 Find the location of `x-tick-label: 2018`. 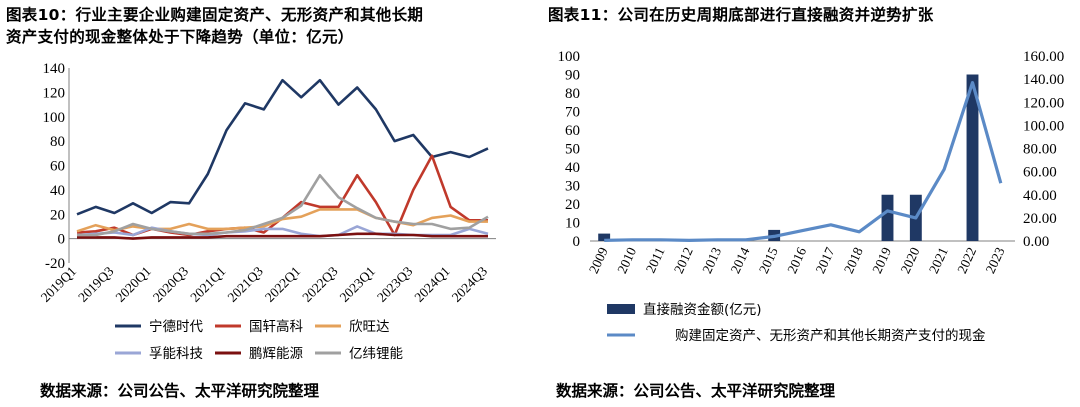

x-tick-label: 2018 is located at coordinates (853, 260).